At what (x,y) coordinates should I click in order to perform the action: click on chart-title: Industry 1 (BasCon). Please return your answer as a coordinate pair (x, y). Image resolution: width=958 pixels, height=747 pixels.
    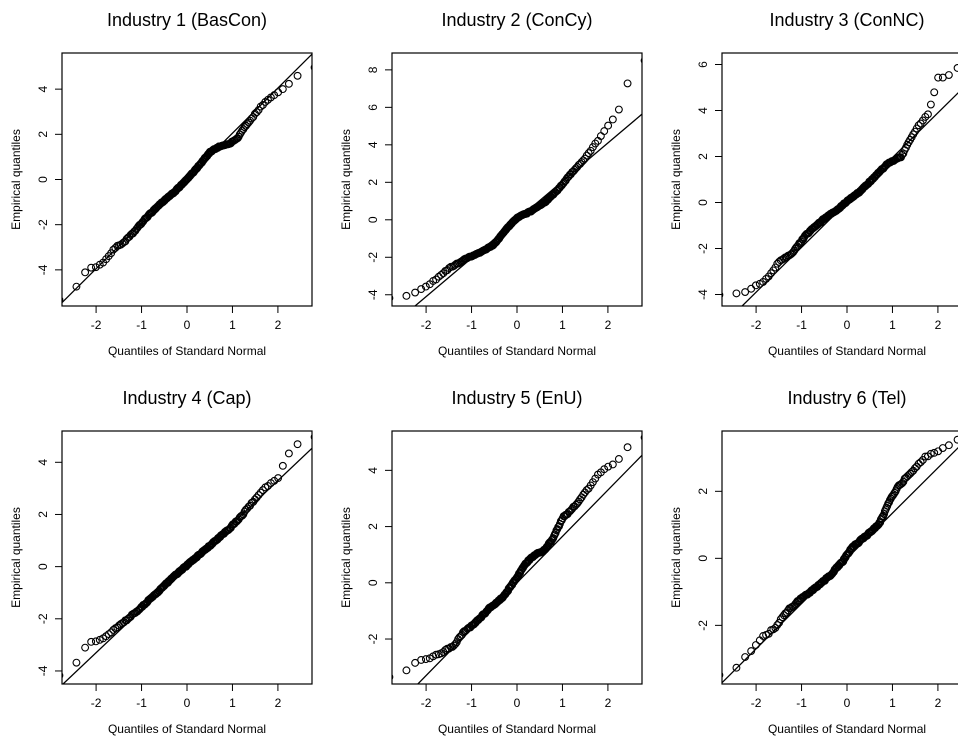
    Looking at the image, I should click on (187, 20).